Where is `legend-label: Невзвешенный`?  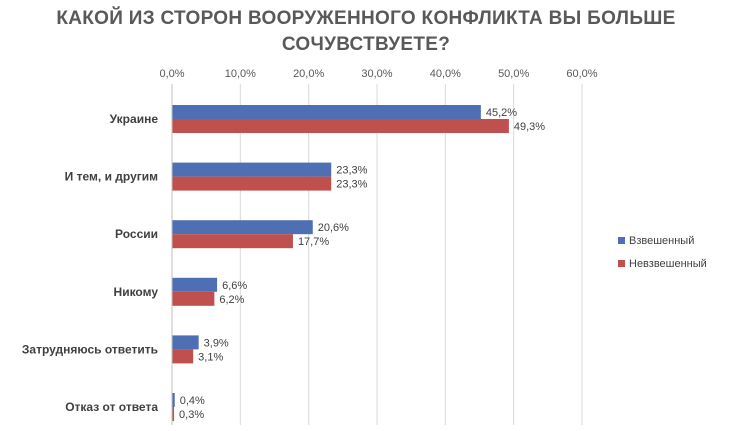
legend-label: Невзвешенный is located at coordinates (668, 264).